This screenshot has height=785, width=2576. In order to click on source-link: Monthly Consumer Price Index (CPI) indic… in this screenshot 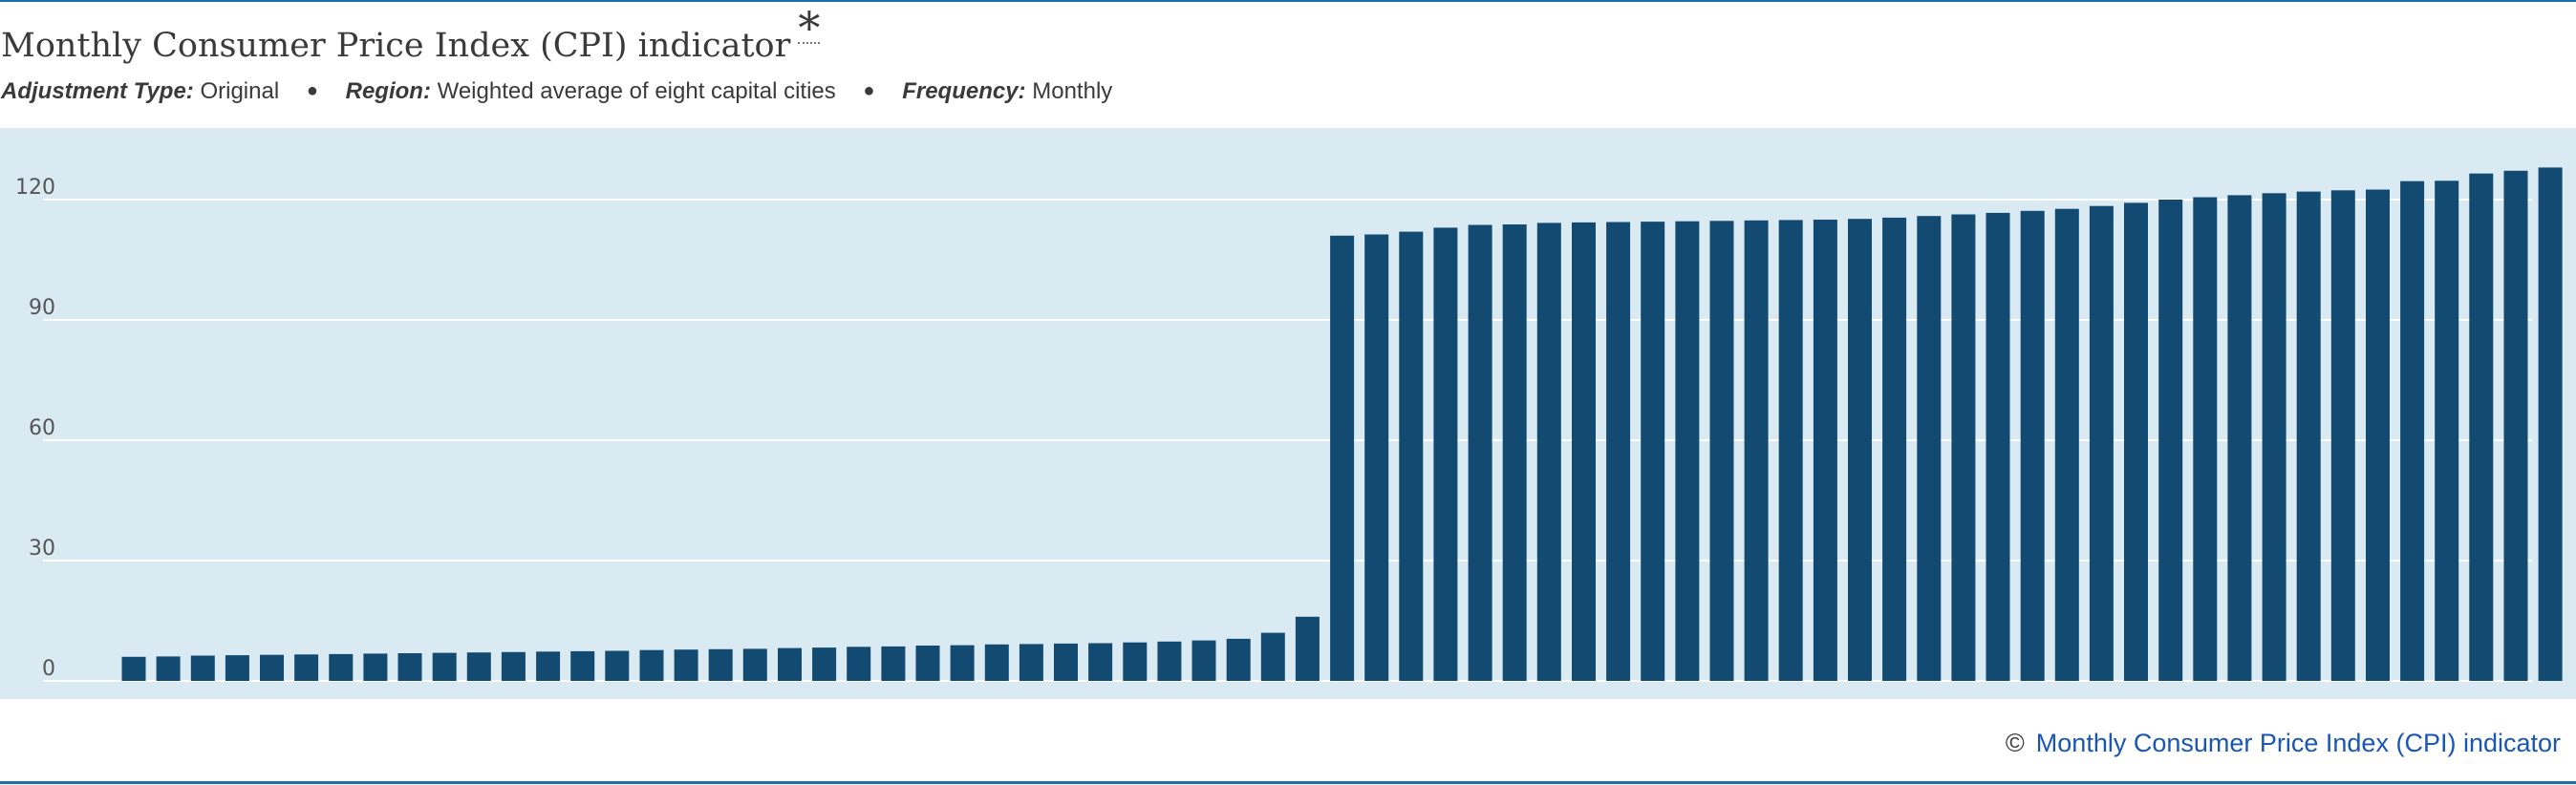, I will do `click(2298, 743)`.